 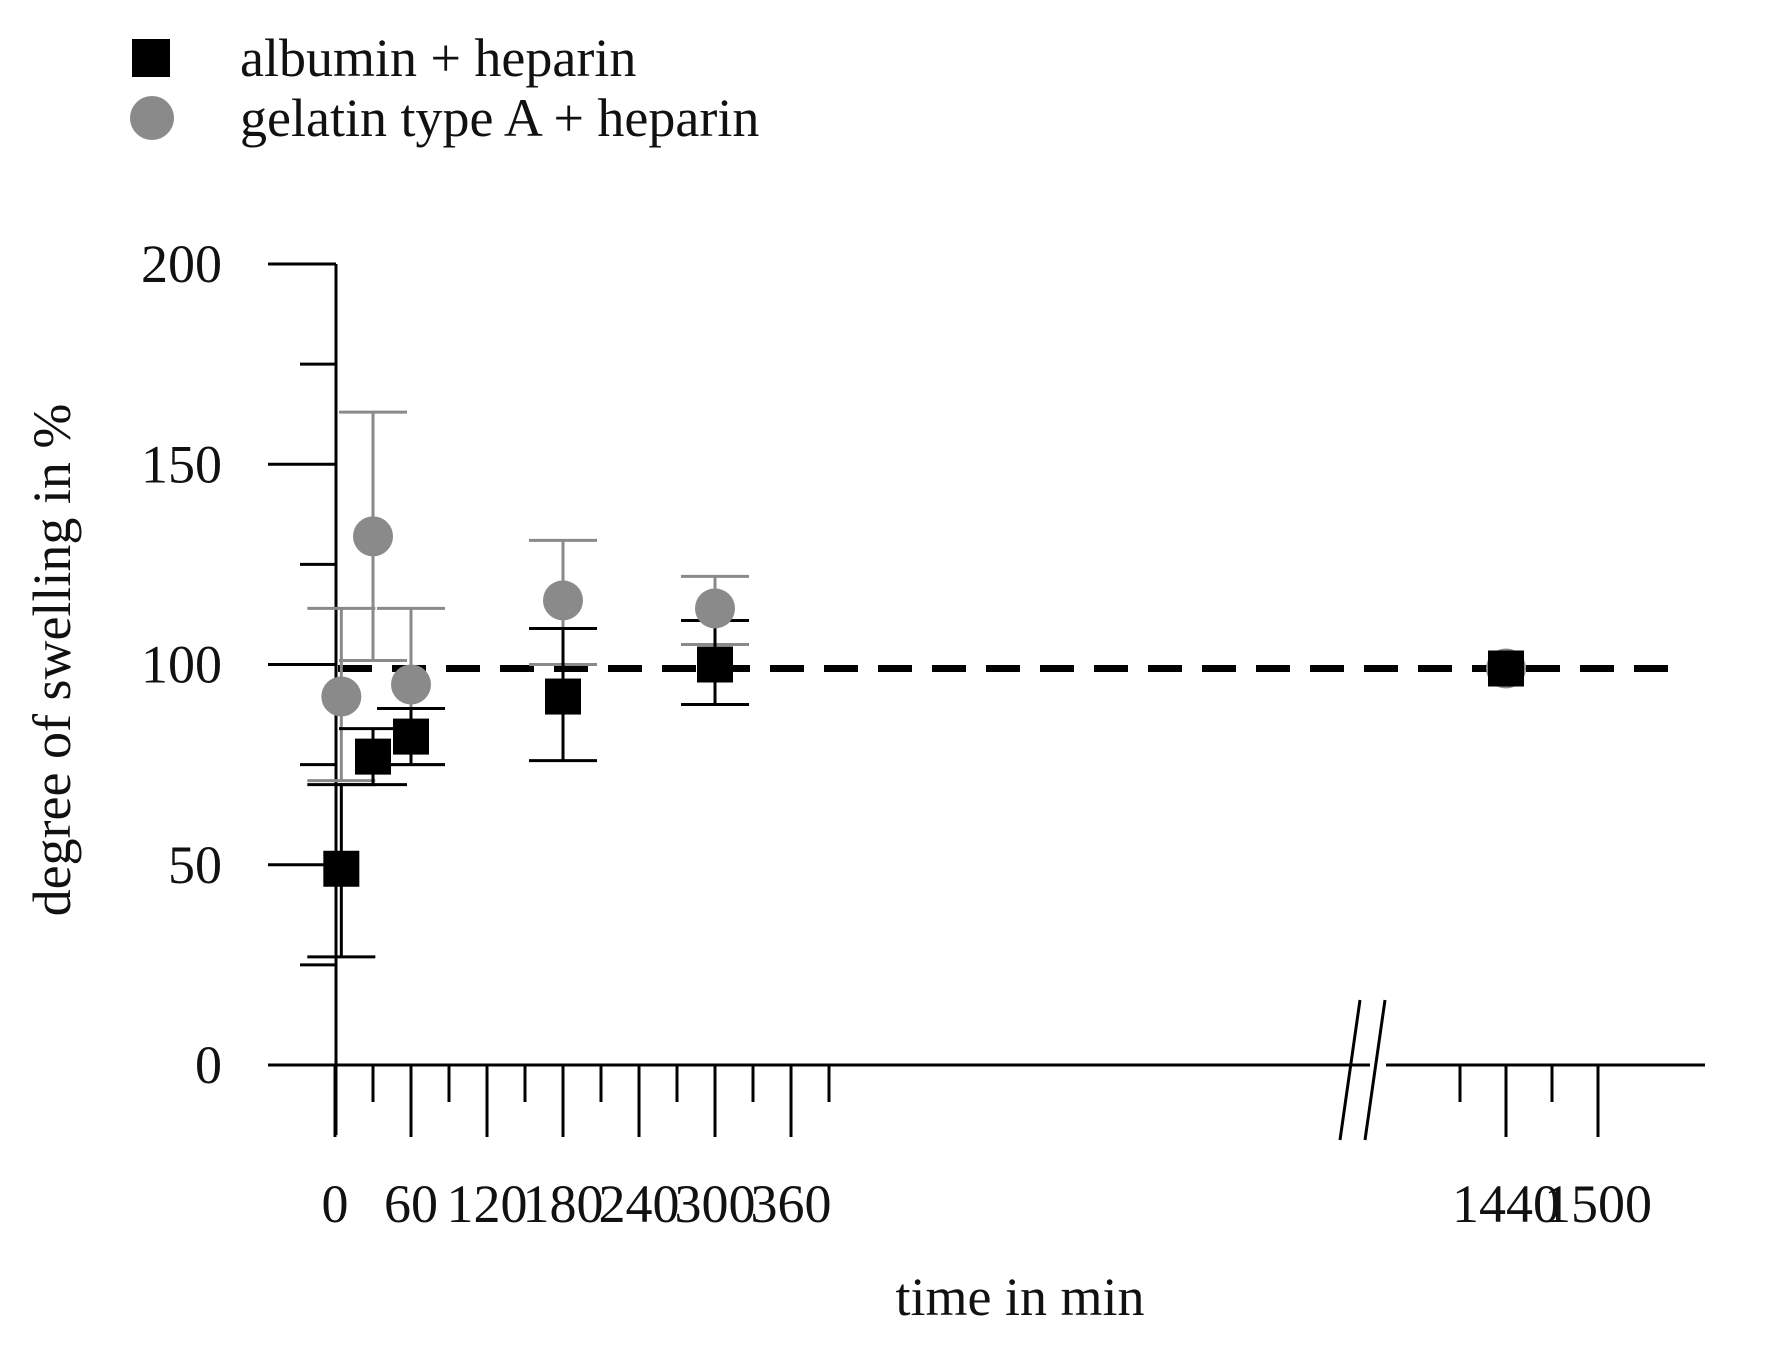 I want to click on x-tick-label: 240, so click(x=639, y=1204).